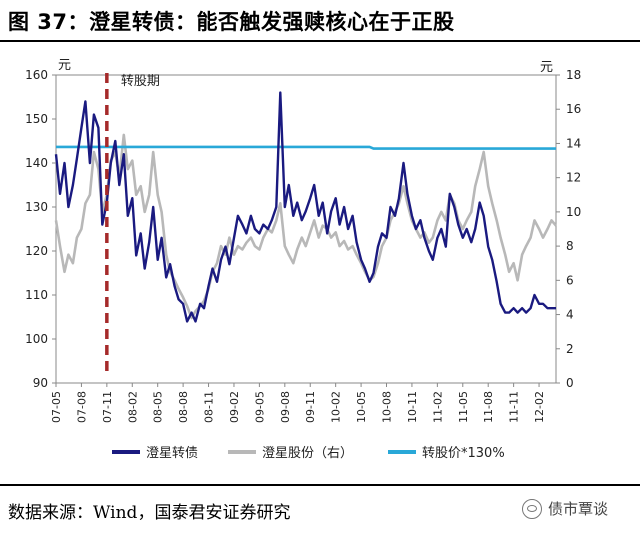 The image size is (640, 533). What do you see at coordinates (231, 22) in the screenshot?
I see `figure-title: 图 37：澄星转债：能否触发强赎核心在于正股` at bounding box center [231, 22].